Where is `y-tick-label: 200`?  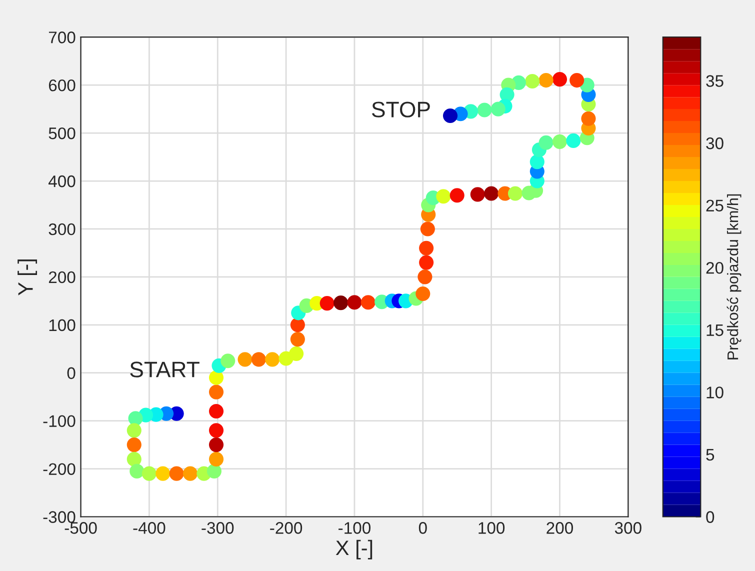 y-tick-label: 200 is located at coordinates (62, 277).